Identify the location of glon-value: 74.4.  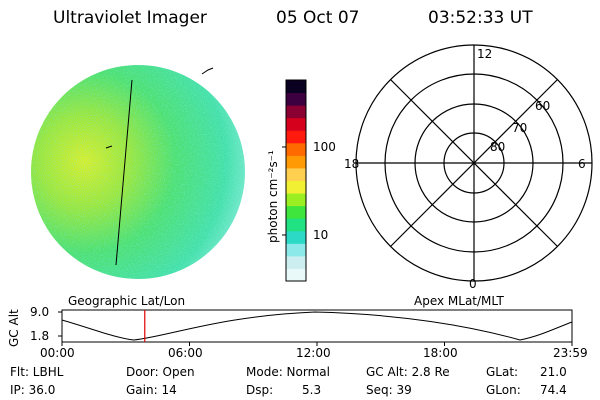
(553, 390).